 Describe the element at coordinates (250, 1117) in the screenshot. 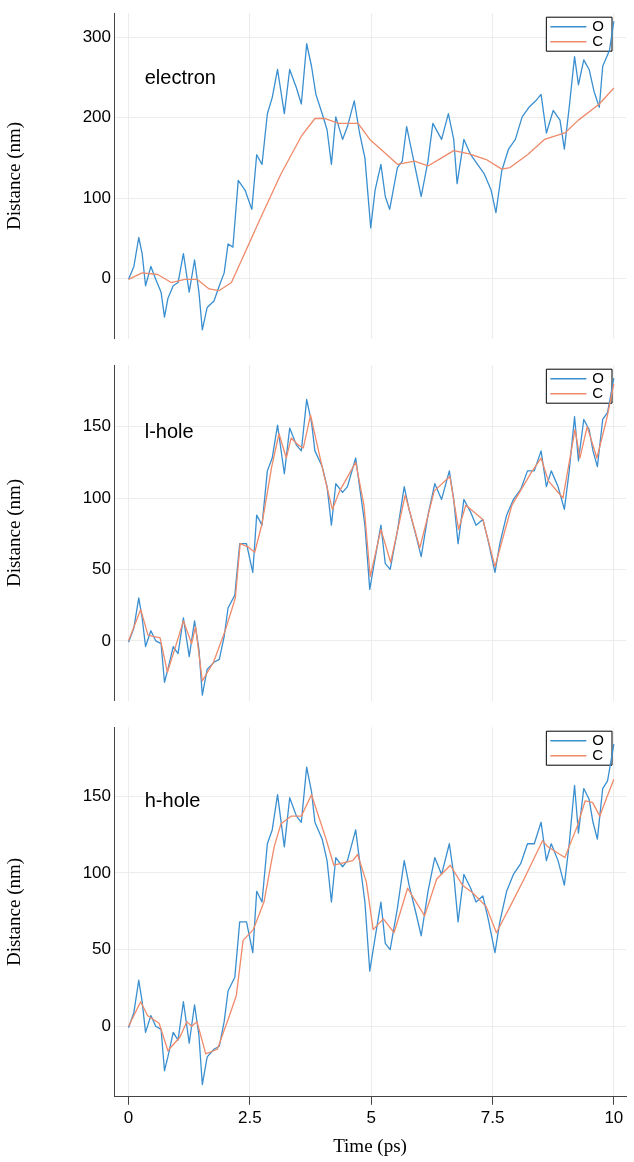

I see `x-tick-label: 2.5` at that location.